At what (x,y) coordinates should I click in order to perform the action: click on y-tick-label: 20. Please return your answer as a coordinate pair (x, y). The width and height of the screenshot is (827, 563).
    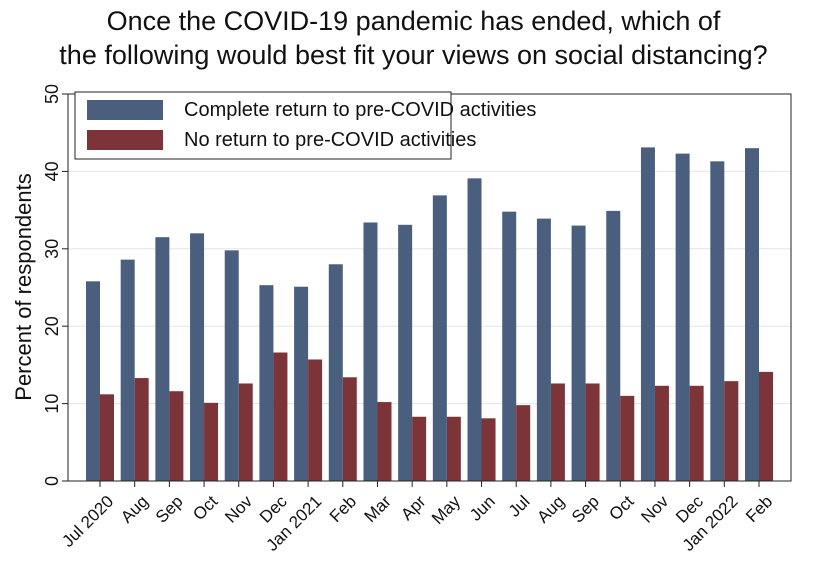
    Looking at the image, I should click on (52, 326).